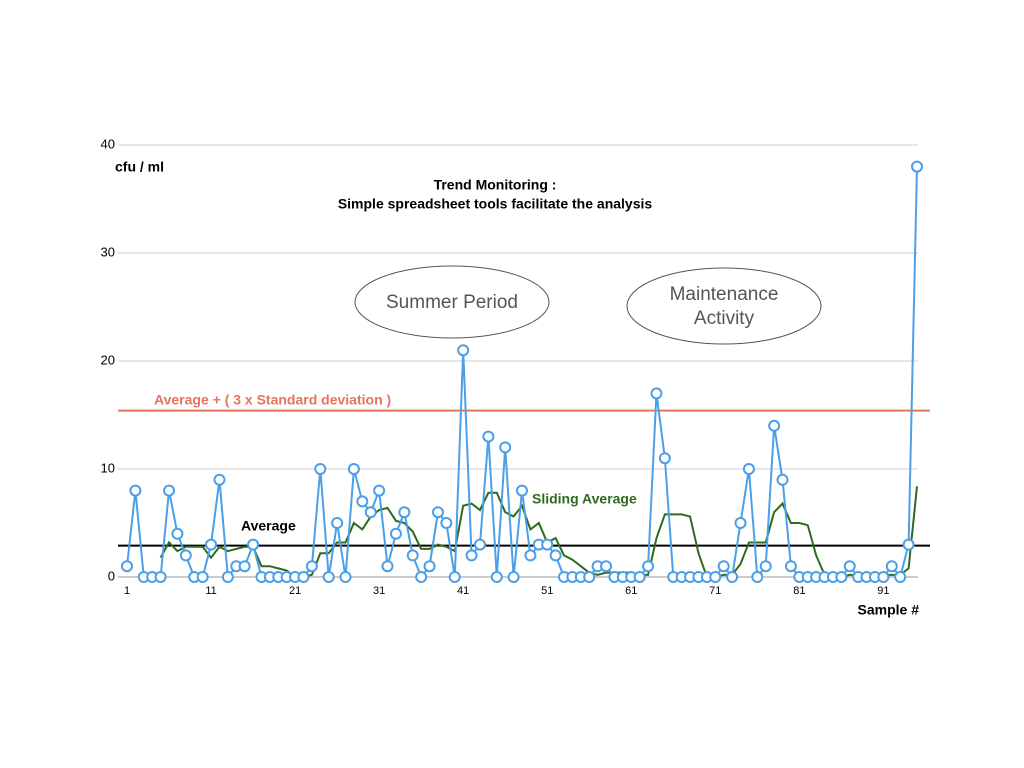 Image resolution: width=1024 pixels, height=768 pixels. What do you see at coordinates (463, 591) in the screenshot?
I see `x-tick-label: 41` at bounding box center [463, 591].